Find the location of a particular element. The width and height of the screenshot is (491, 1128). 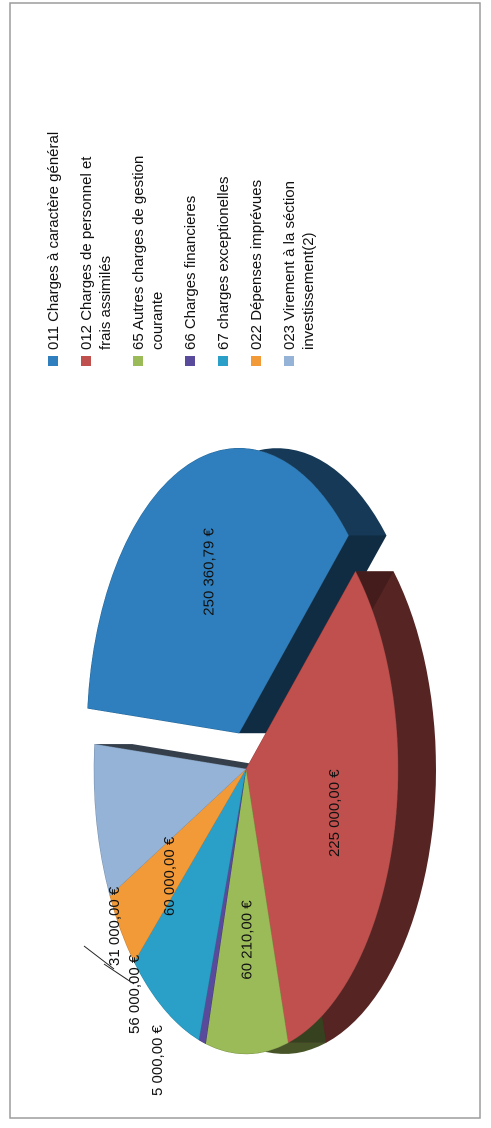

pie-slice-67-charges-exceptionelles is located at coordinates (190, 904).